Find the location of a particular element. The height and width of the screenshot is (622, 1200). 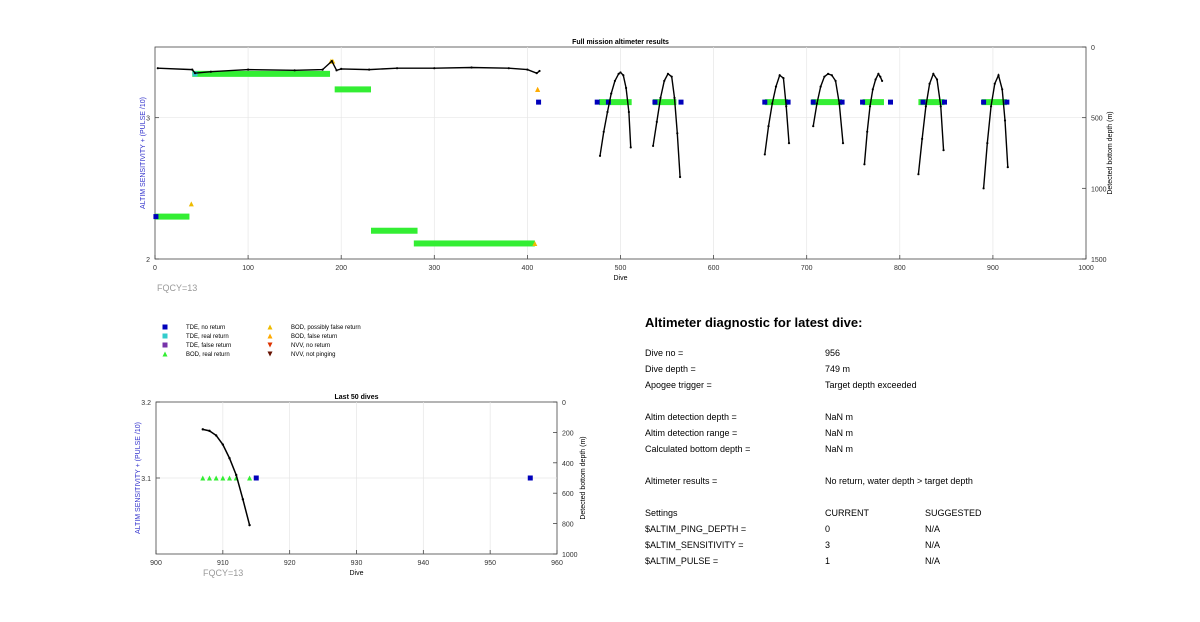

x-tick-label: 300 is located at coordinates (434, 268).